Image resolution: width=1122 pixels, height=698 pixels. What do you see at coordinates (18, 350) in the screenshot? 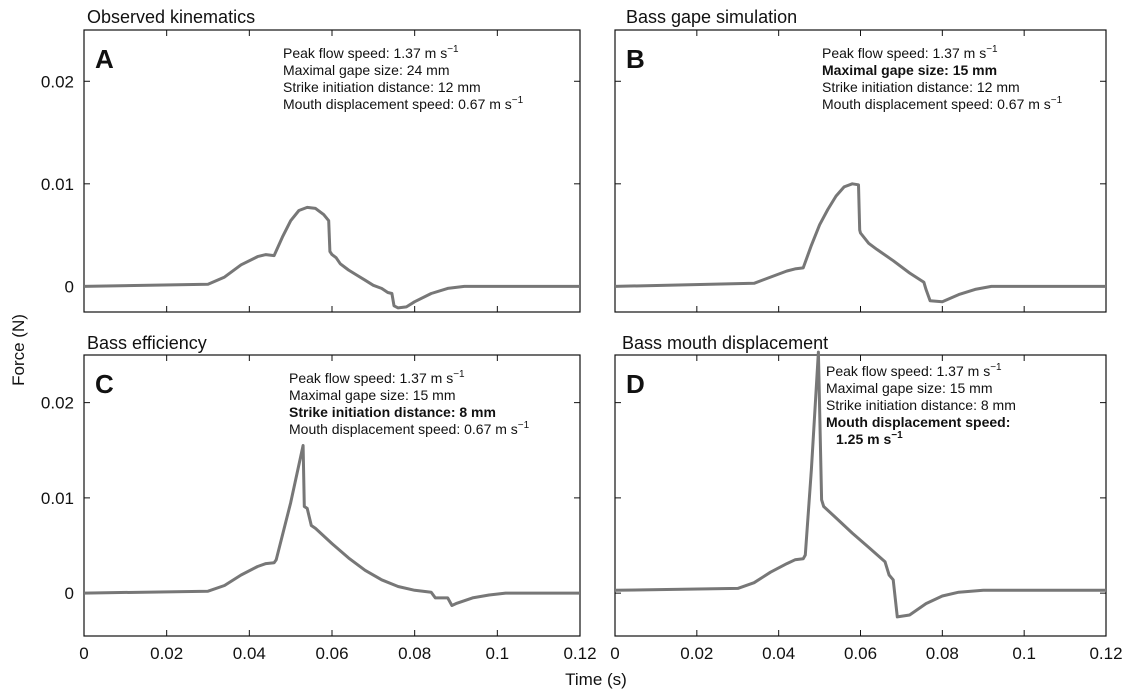
I see `shared-y-axis-label: Force (N)` at bounding box center [18, 350].